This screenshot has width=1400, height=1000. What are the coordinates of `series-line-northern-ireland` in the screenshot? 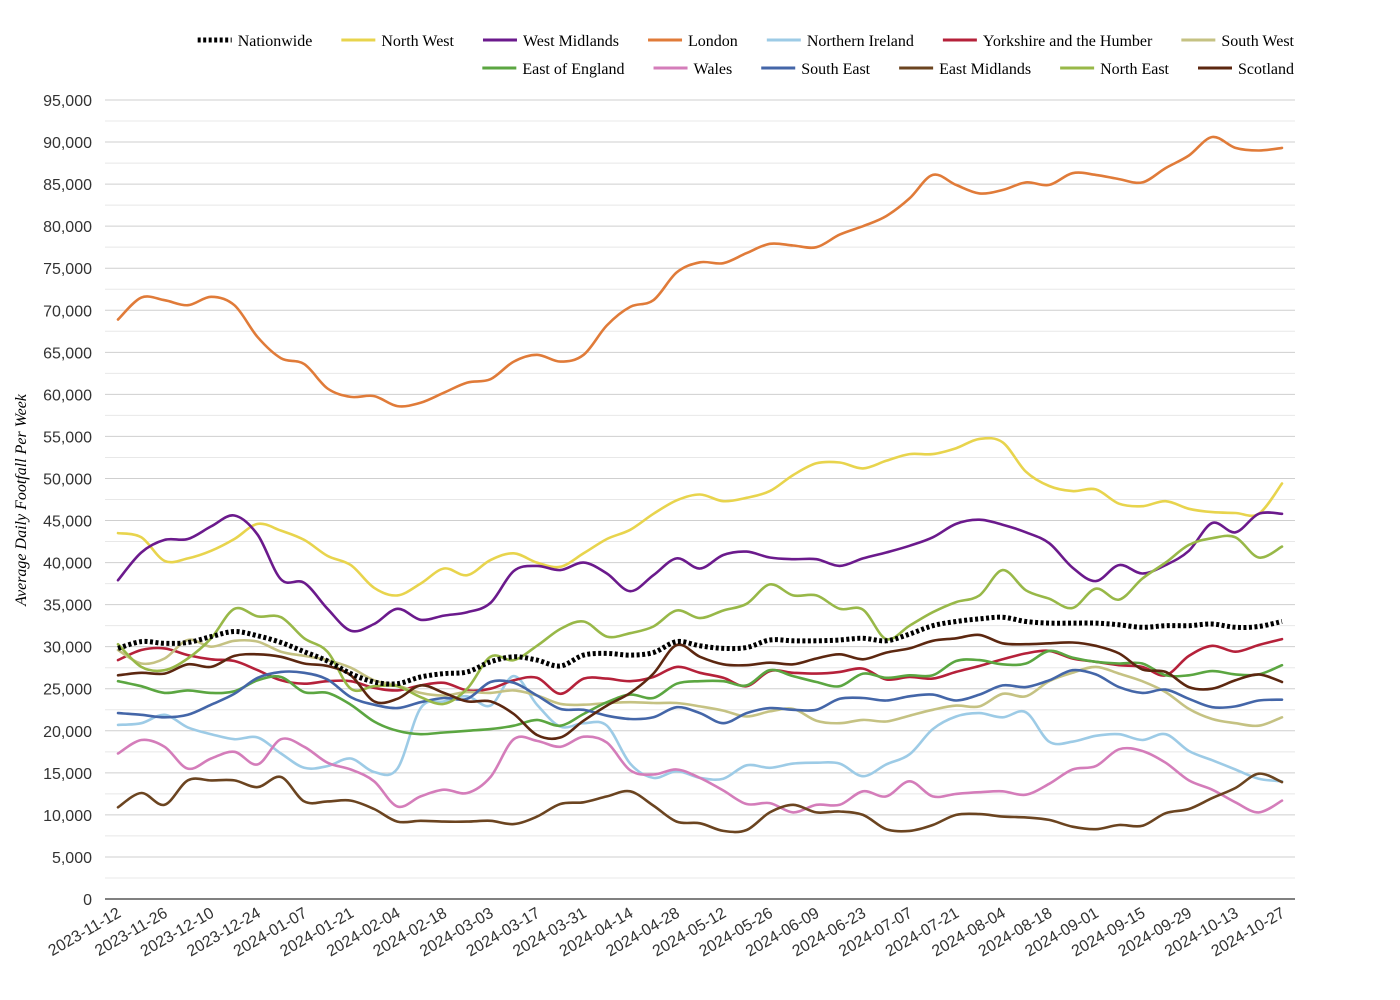 It's located at (700, 728).